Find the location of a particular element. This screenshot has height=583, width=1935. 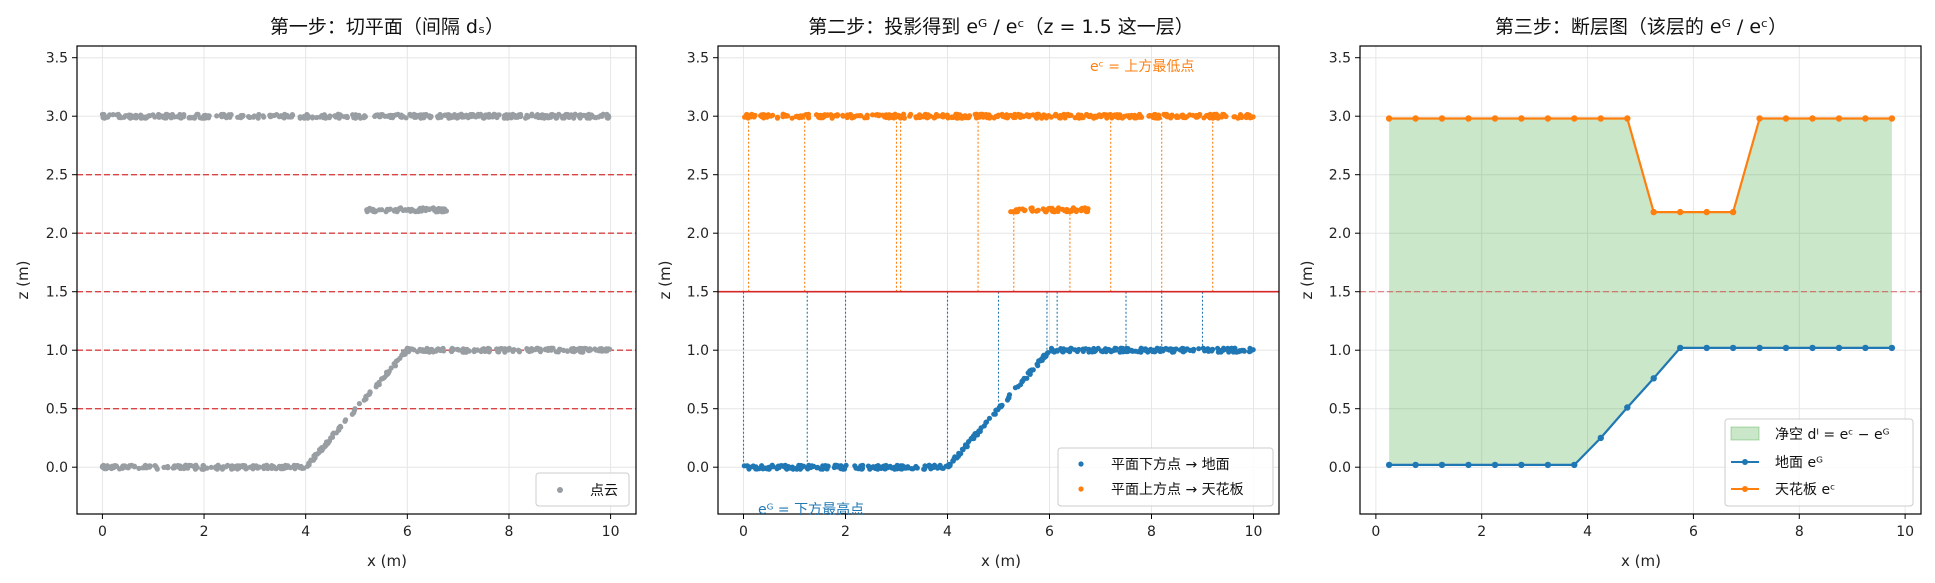

legend-marker-ground is located at coordinates (1745, 462).